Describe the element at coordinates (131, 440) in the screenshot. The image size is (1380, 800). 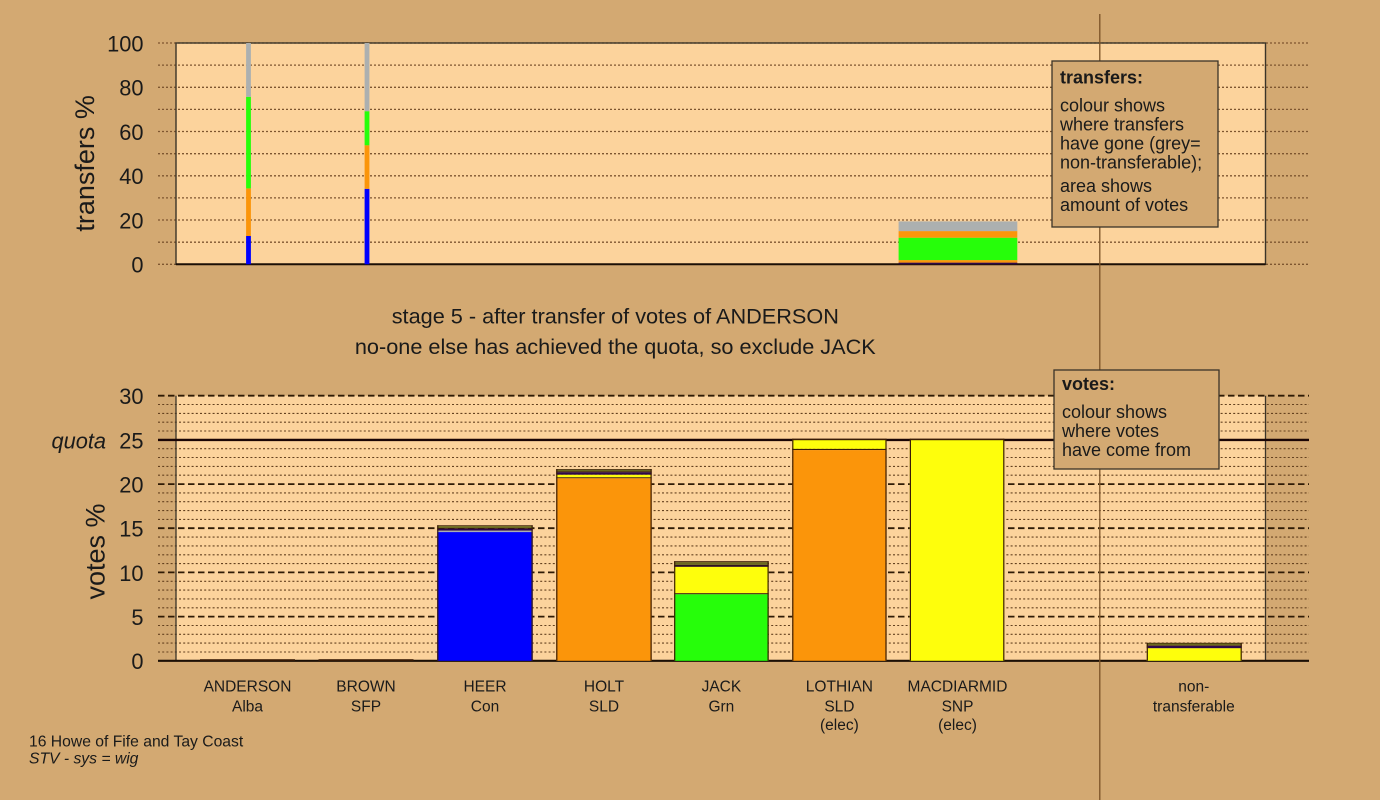
I see `svg-text: 25` at that location.